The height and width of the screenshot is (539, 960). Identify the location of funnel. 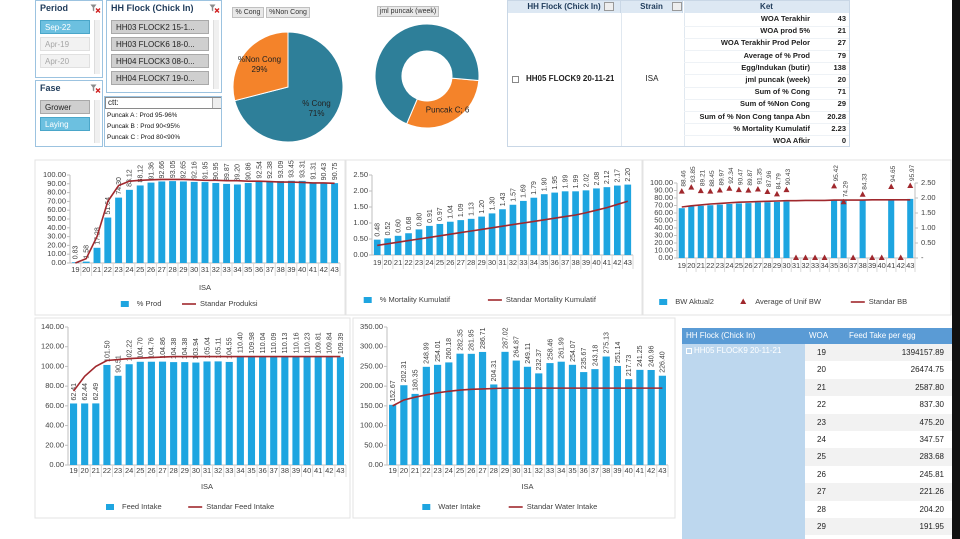
(212, 8).